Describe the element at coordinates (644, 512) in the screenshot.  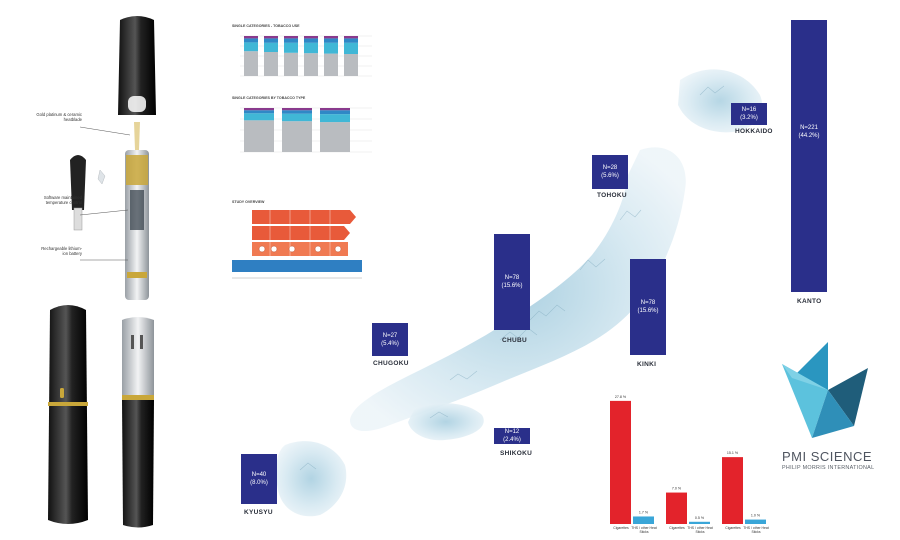
I see `bar-value-label: 1.7 %` at that location.